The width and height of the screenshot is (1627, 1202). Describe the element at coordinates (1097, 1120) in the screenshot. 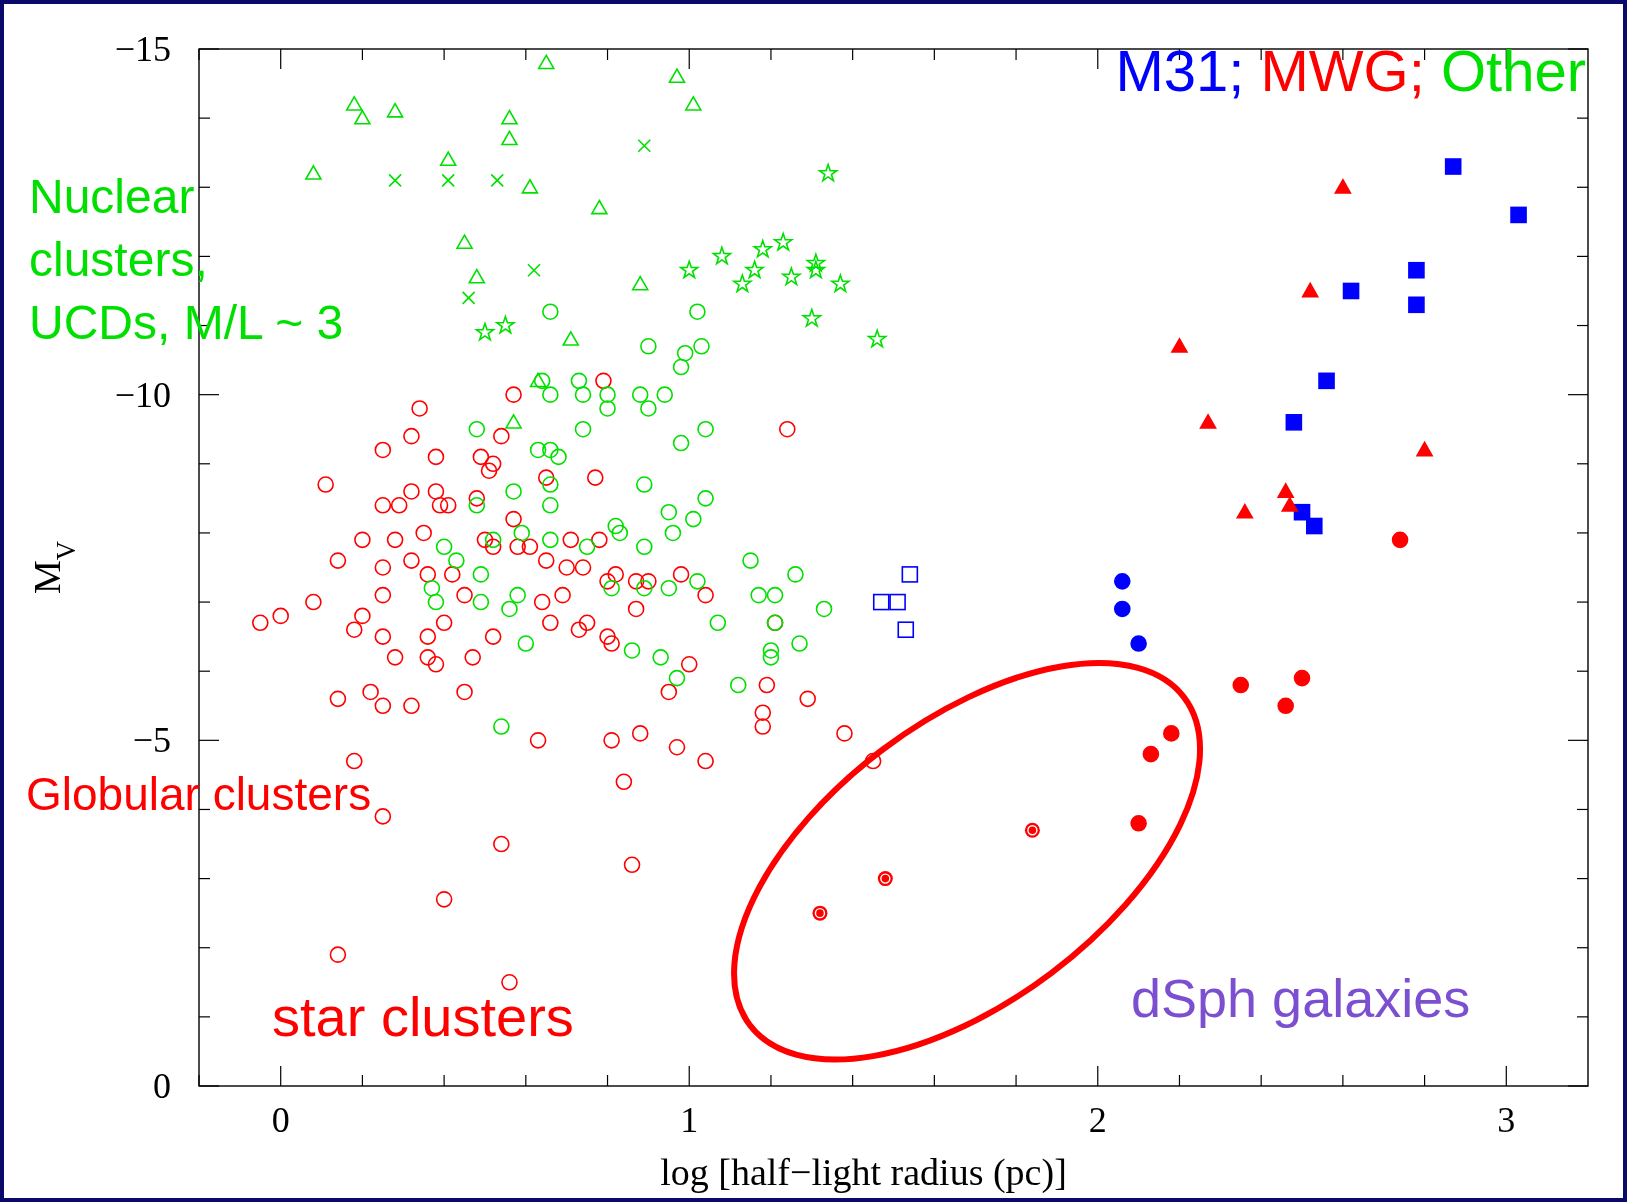

I see `x-tick-label: 2` at that location.